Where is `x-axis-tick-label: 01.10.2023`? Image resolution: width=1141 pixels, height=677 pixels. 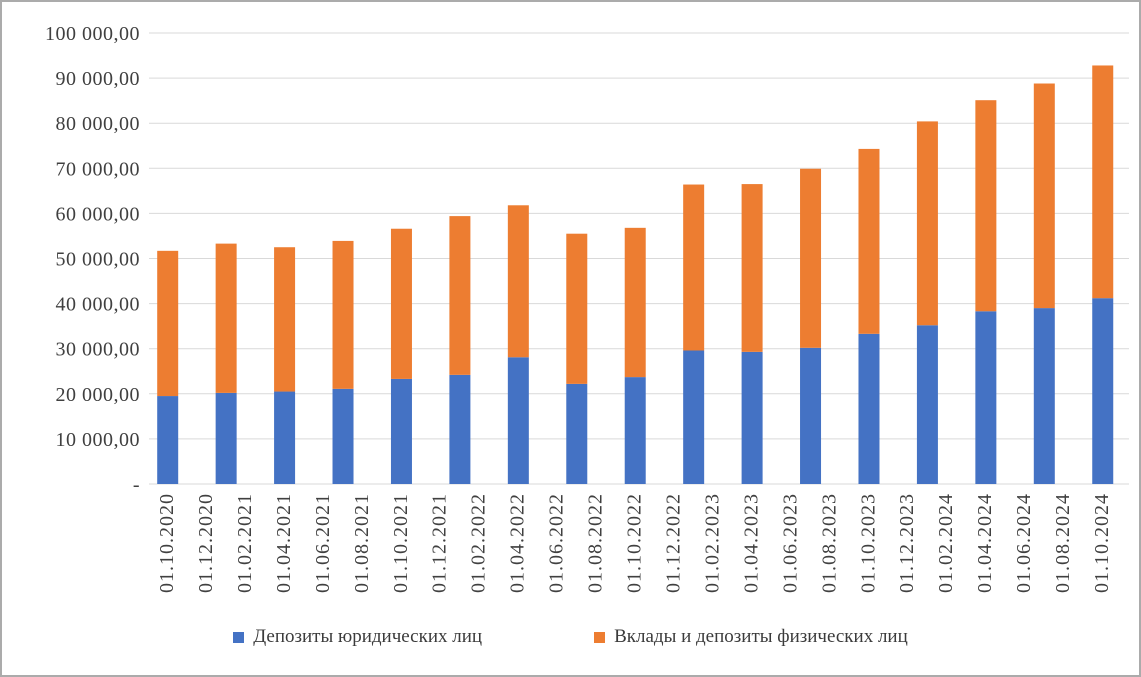 x-axis-tick-label: 01.10.2023 is located at coordinates (868, 543).